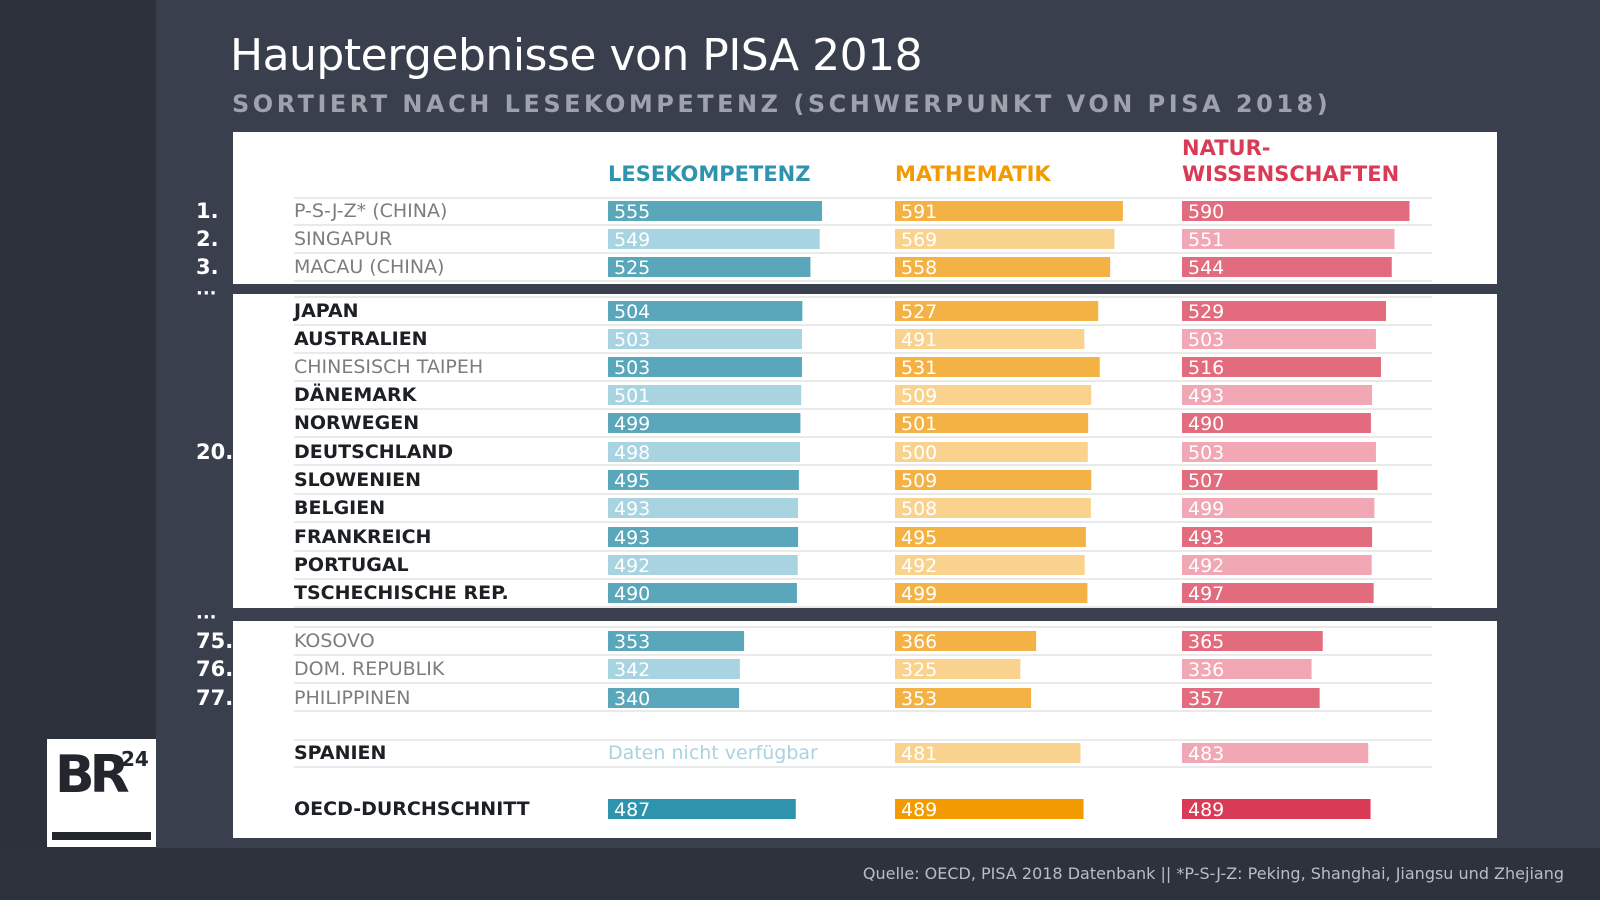 The image size is (1600, 900). Describe the element at coordinates (1206, 754) in the screenshot. I see `value-label-science: 483` at that location.